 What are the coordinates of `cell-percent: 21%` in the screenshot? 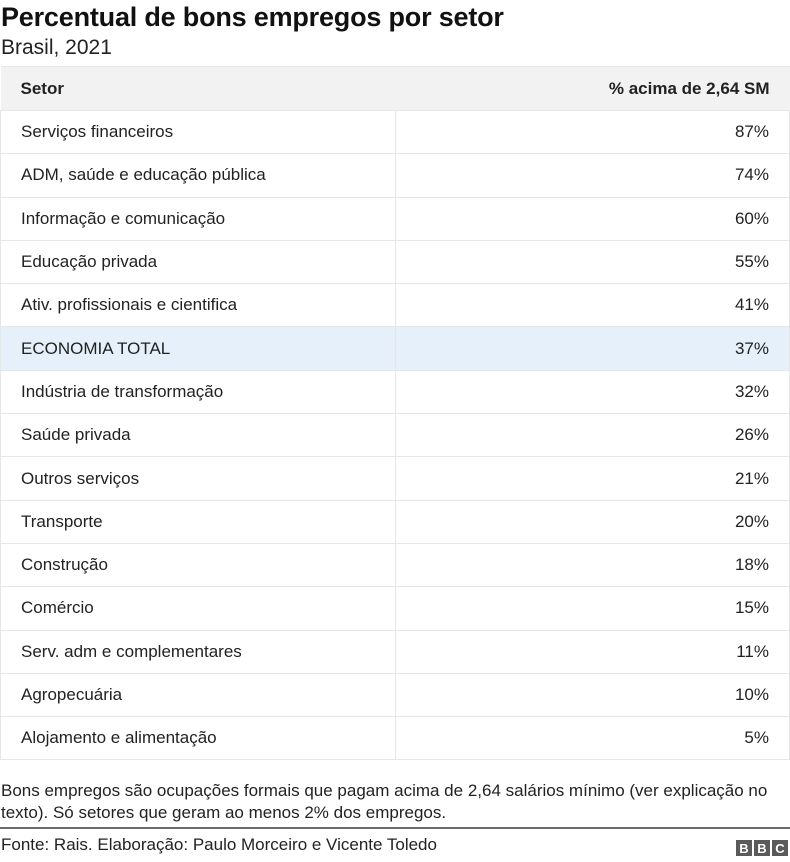 It's located at (592, 478).